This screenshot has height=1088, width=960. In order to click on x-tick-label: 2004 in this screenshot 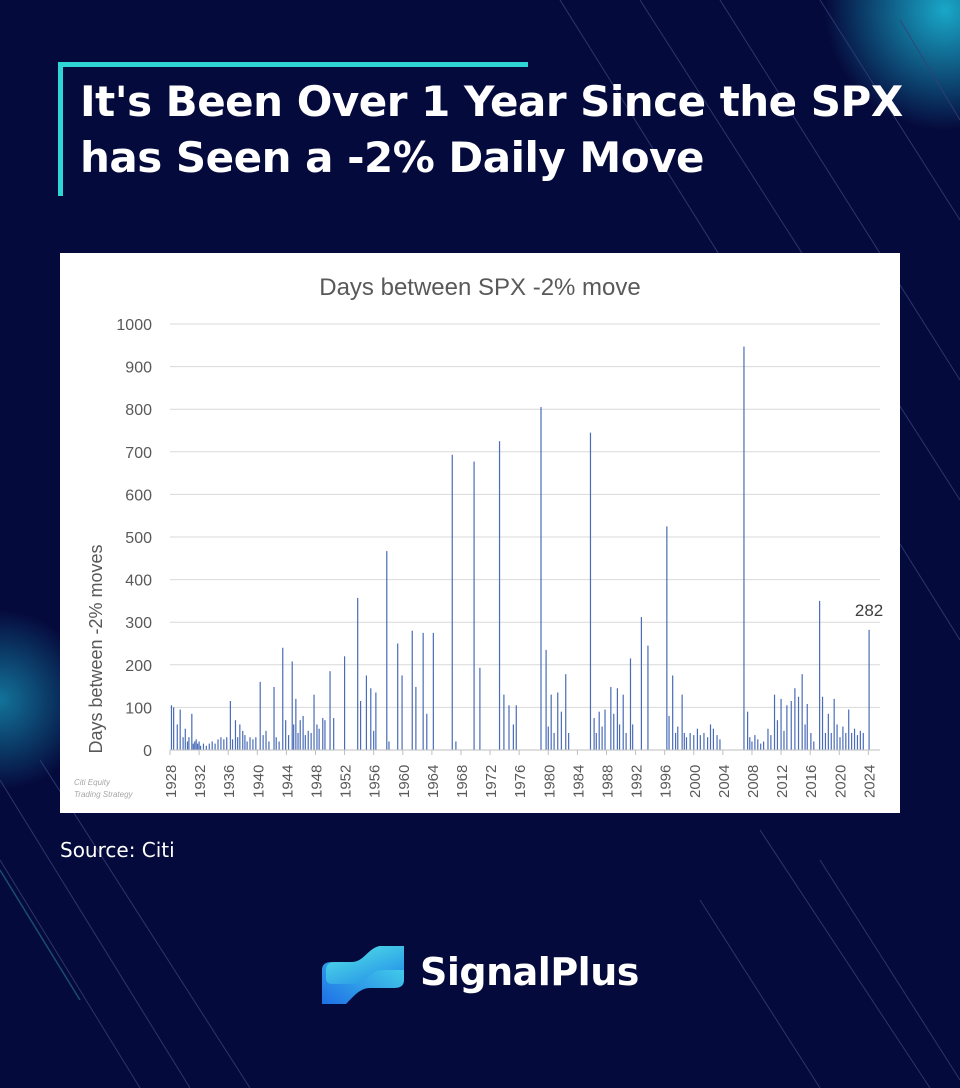, I will do `click(724, 781)`.